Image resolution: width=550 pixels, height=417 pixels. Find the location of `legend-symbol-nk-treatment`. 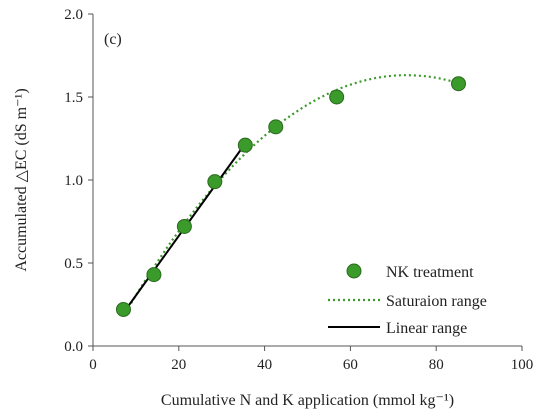

legend-symbol-nk-treatment is located at coordinates (354, 271).